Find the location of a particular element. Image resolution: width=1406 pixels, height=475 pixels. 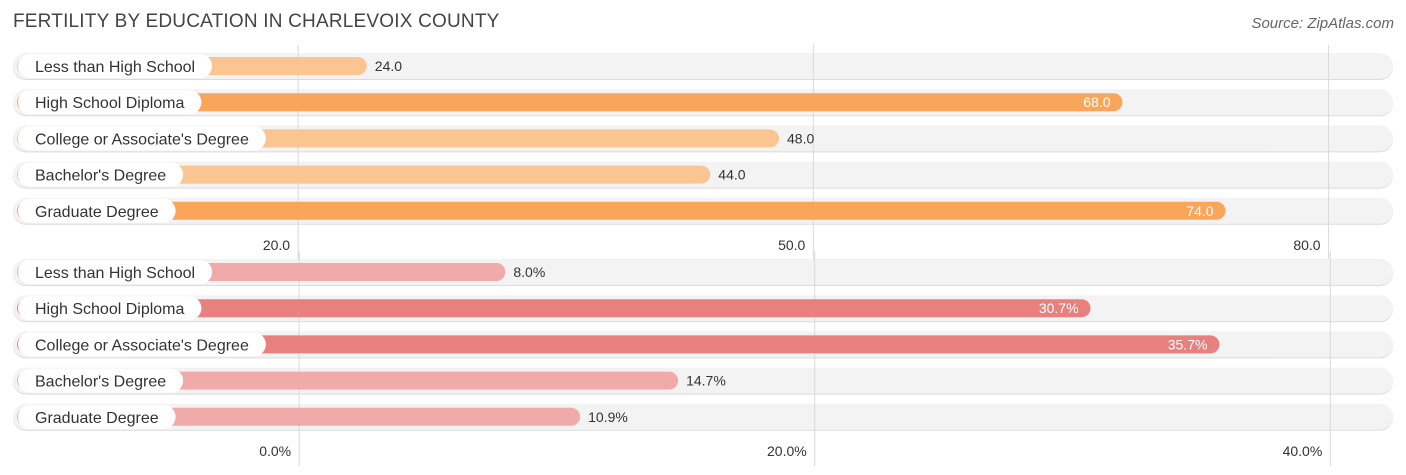

value-label: 74.0 is located at coordinates (1199, 211).